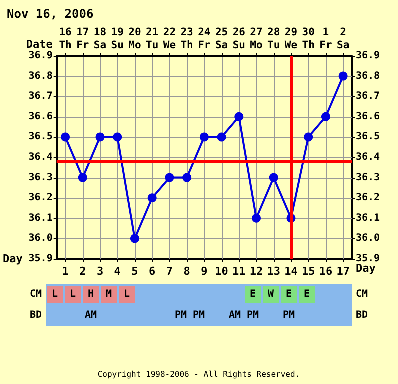 The image size is (398, 384). What do you see at coordinates (368, 157) in the screenshot?
I see `y2-tick-label: 36.4` at bounding box center [368, 157].